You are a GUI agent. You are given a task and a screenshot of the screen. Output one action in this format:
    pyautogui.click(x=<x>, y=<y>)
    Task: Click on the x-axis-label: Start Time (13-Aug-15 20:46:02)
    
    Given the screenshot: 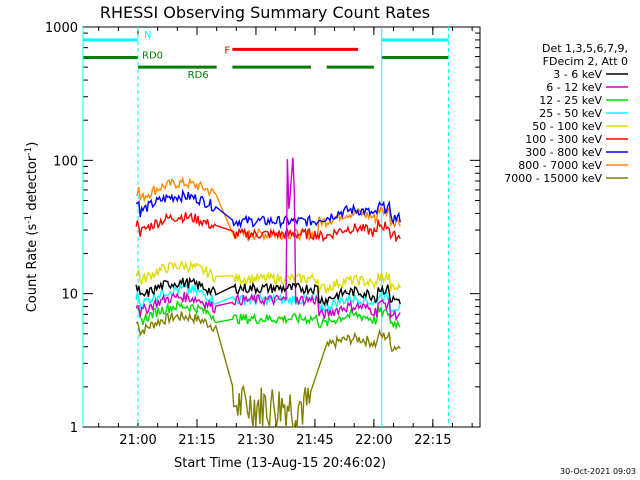 What is the action you would take?
    pyautogui.click(x=280, y=463)
    